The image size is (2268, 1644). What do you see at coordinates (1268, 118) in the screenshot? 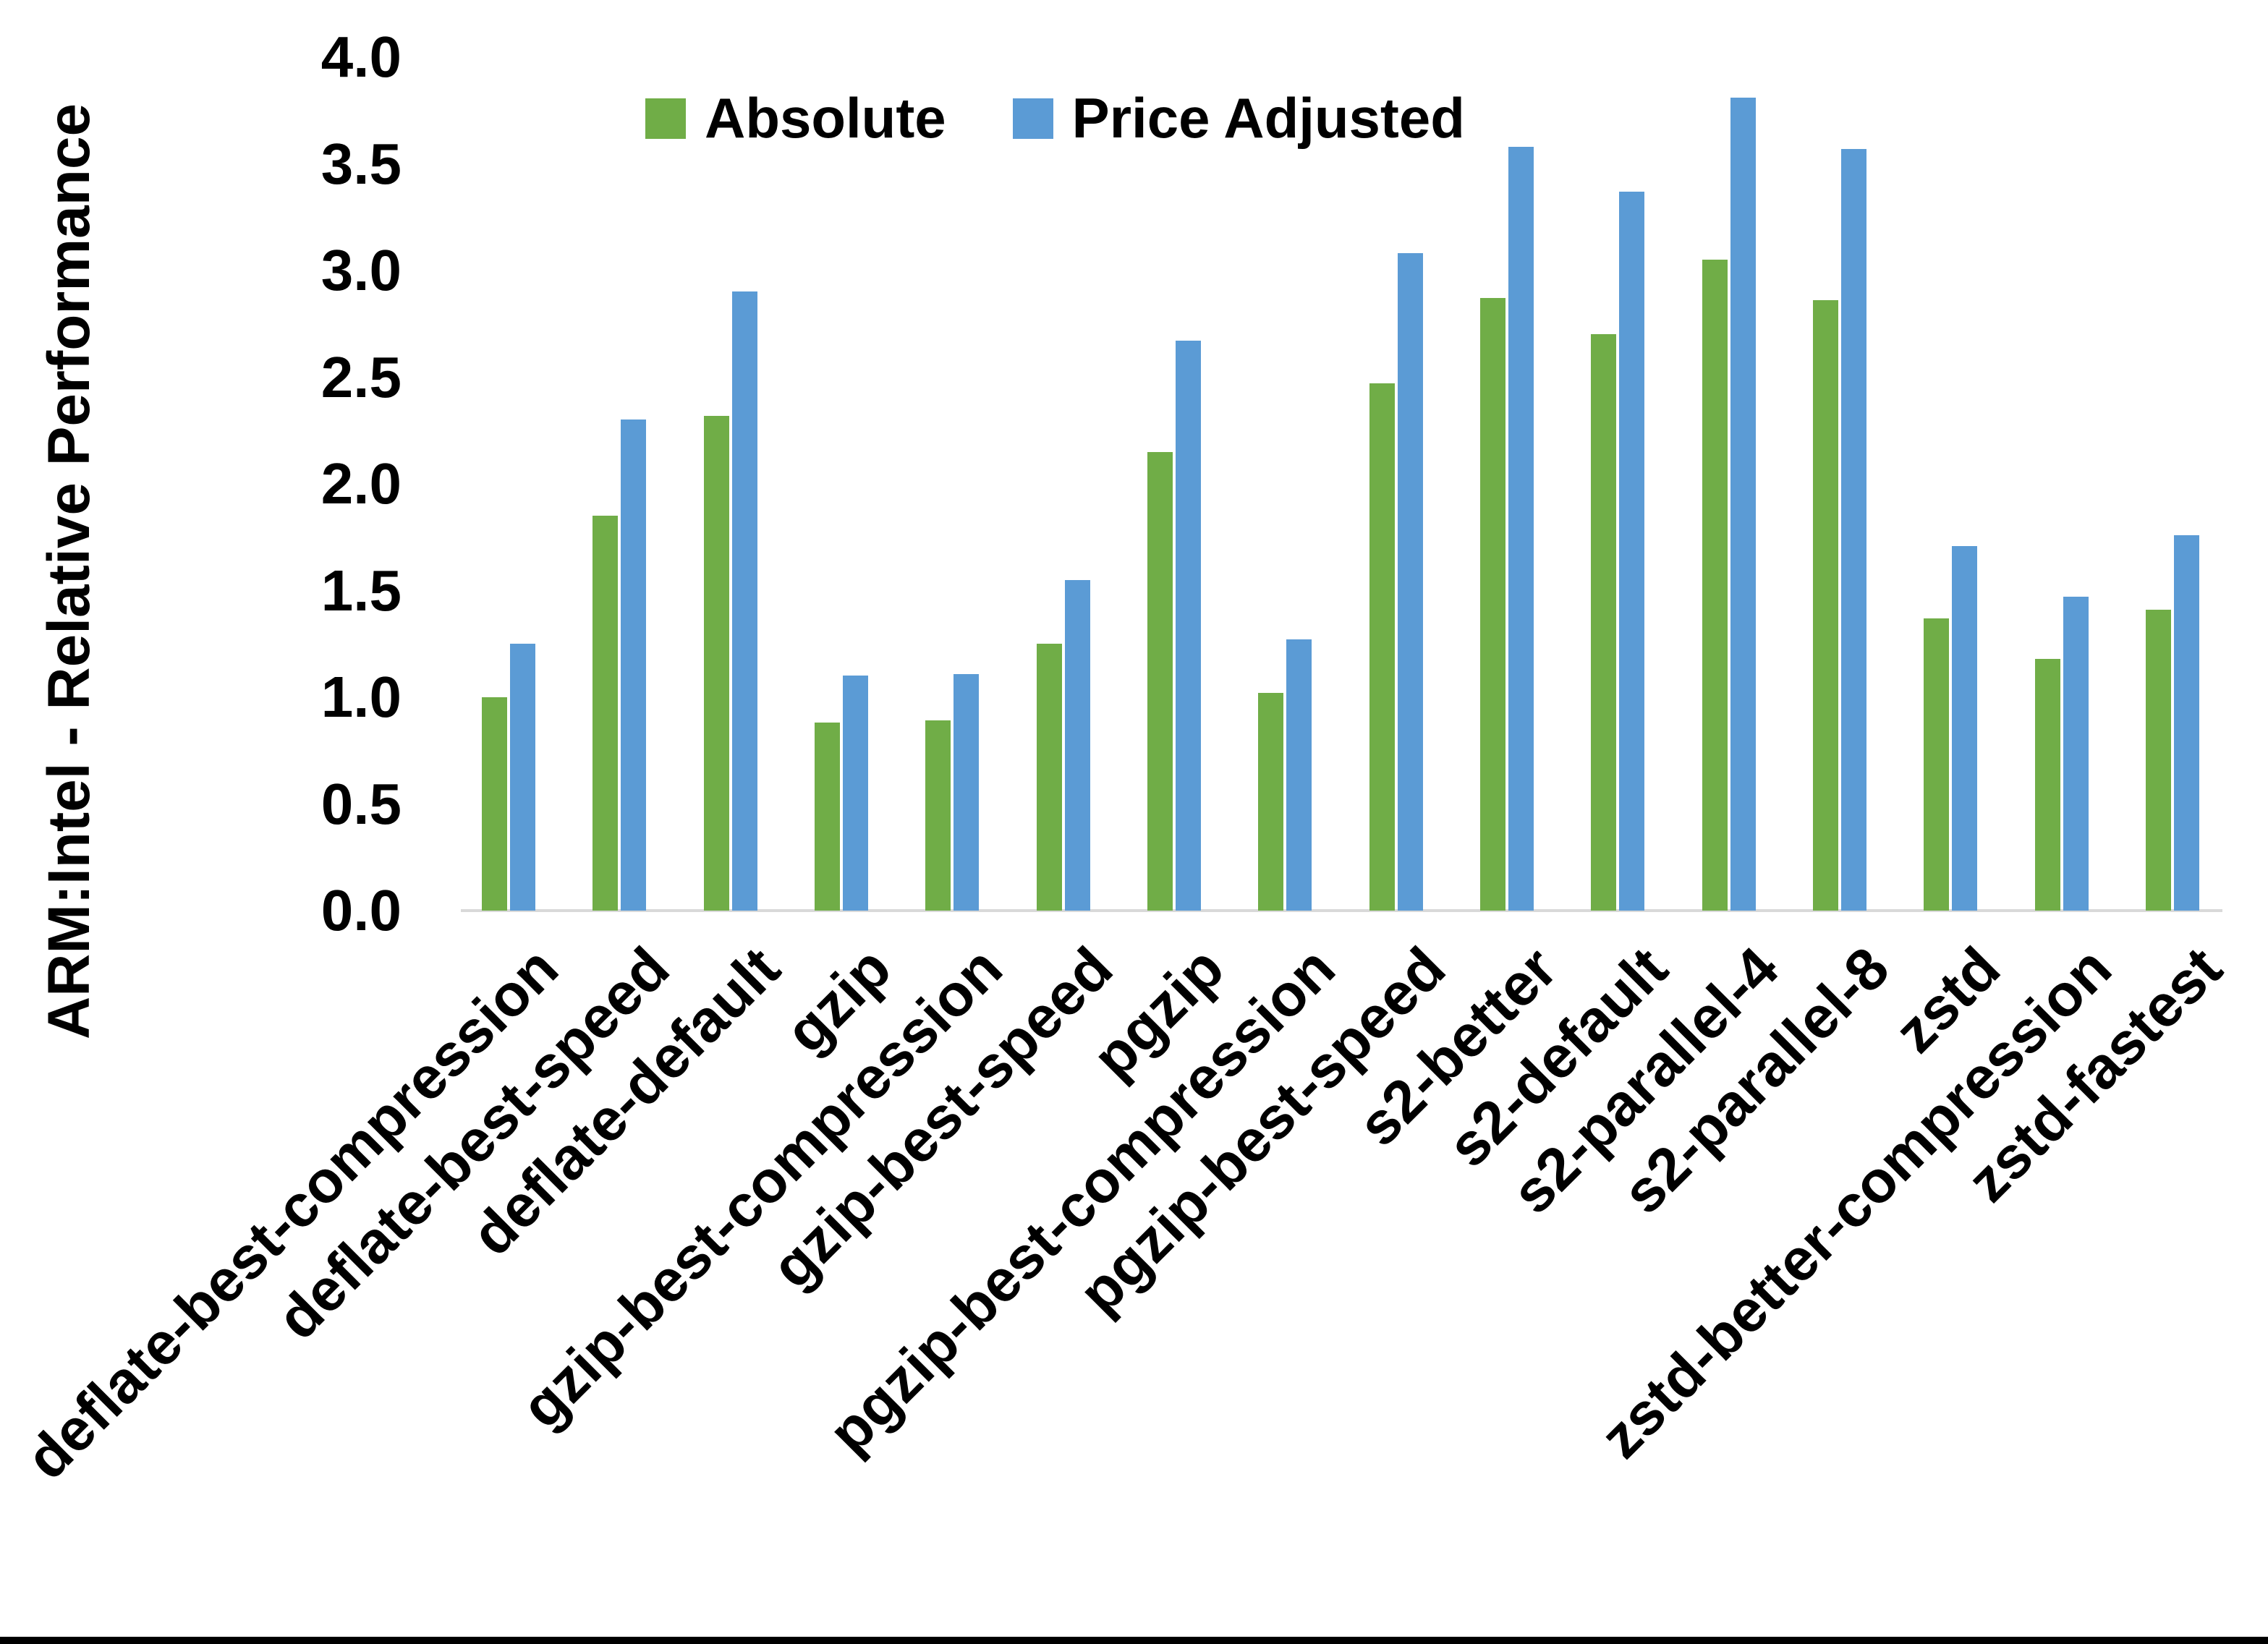
I see `legend-label: Price Adjusted` at bounding box center [1268, 118].